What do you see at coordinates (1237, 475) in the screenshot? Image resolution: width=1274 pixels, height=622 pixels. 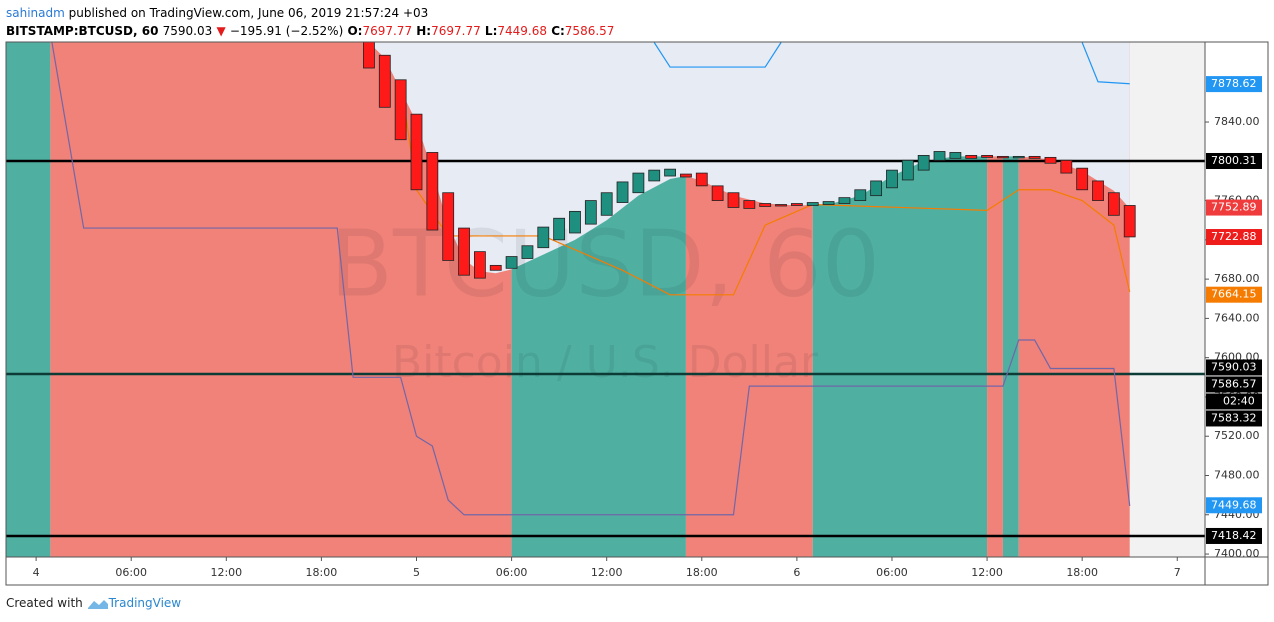 I see `y-tick-label: 7480.00` at bounding box center [1237, 475].